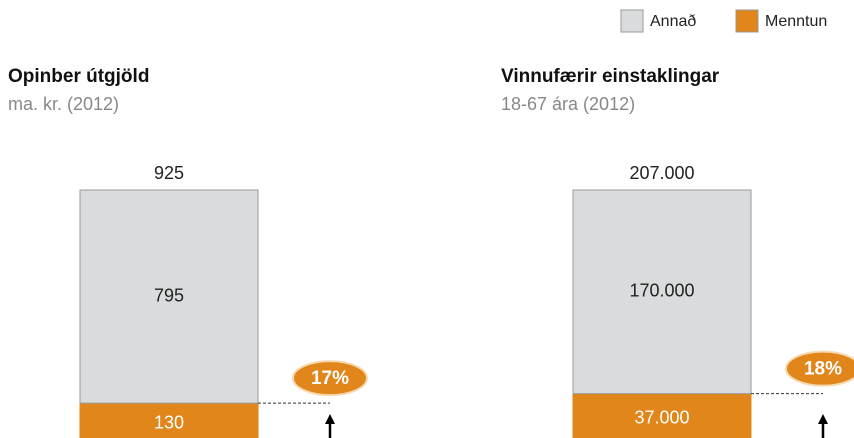  Describe the element at coordinates (661, 418) in the screenshot. I see `segment-label: 37.000` at that location.